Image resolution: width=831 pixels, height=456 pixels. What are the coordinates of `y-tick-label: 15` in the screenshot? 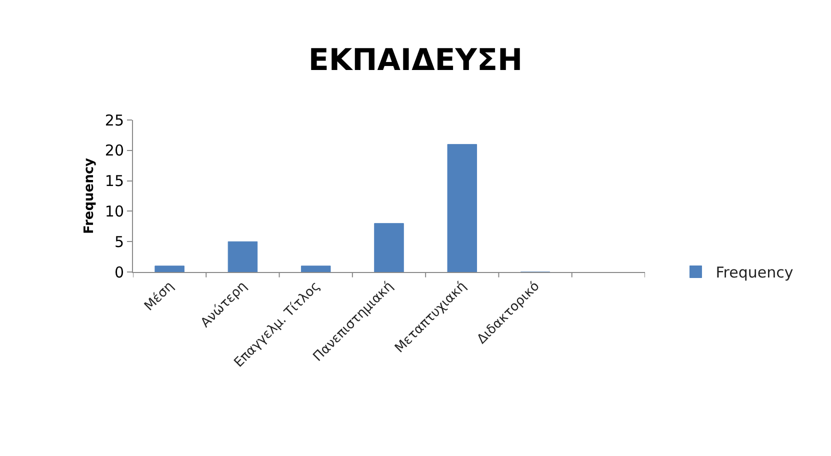 It's located at (114, 181).